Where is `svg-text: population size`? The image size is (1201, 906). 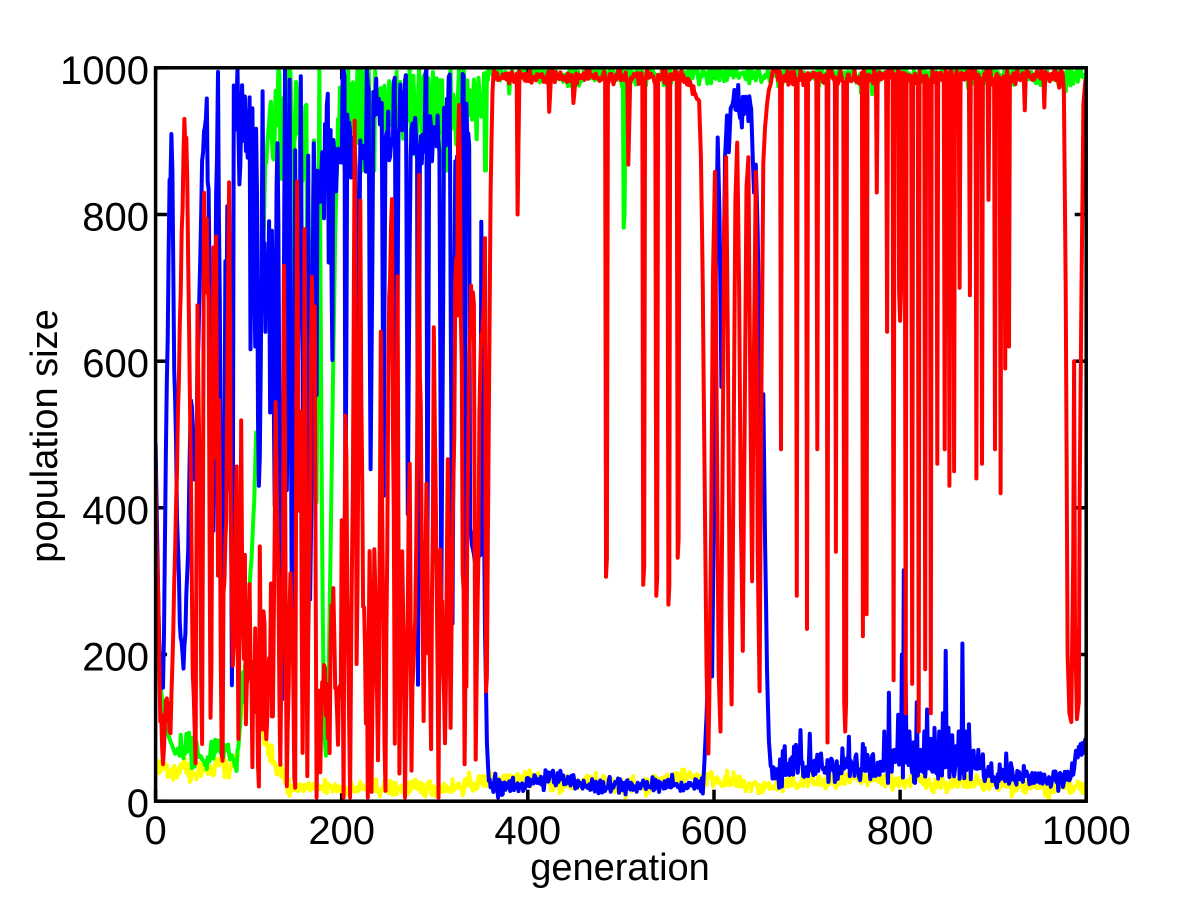 svg-text: population size is located at coordinates (45, 436).